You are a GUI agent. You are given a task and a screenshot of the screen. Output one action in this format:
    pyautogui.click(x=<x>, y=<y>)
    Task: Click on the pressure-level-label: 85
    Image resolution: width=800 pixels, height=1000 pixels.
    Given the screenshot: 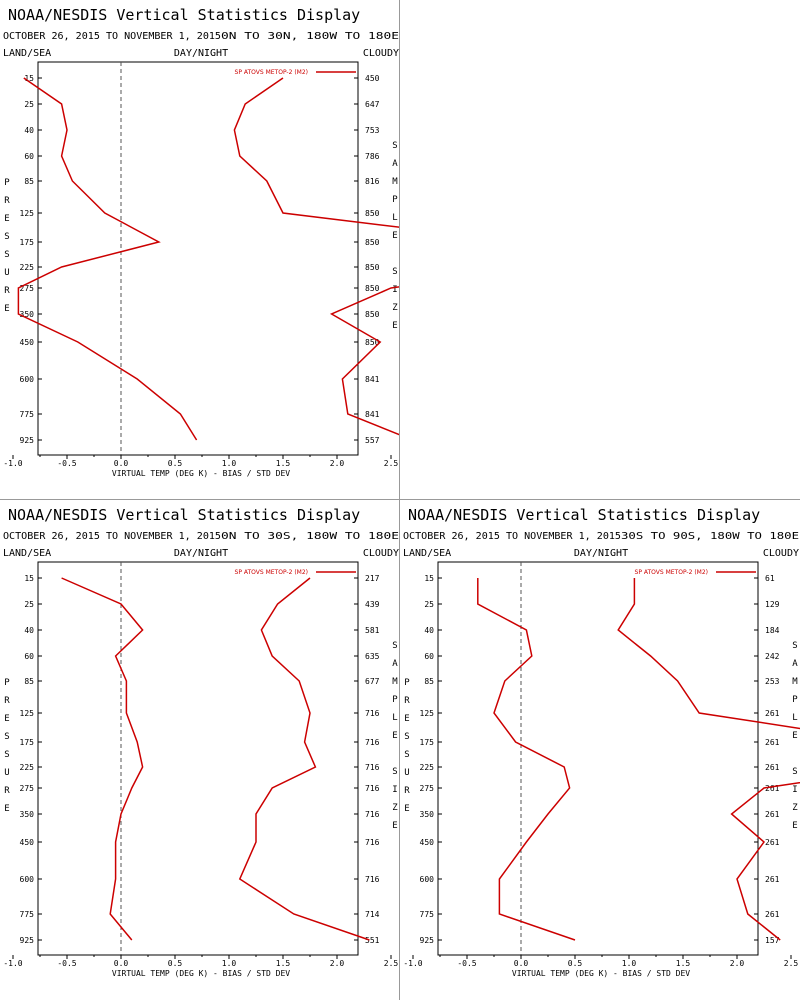 What is the action you would take?
    pyautogui.click(x=429, y=681)
    